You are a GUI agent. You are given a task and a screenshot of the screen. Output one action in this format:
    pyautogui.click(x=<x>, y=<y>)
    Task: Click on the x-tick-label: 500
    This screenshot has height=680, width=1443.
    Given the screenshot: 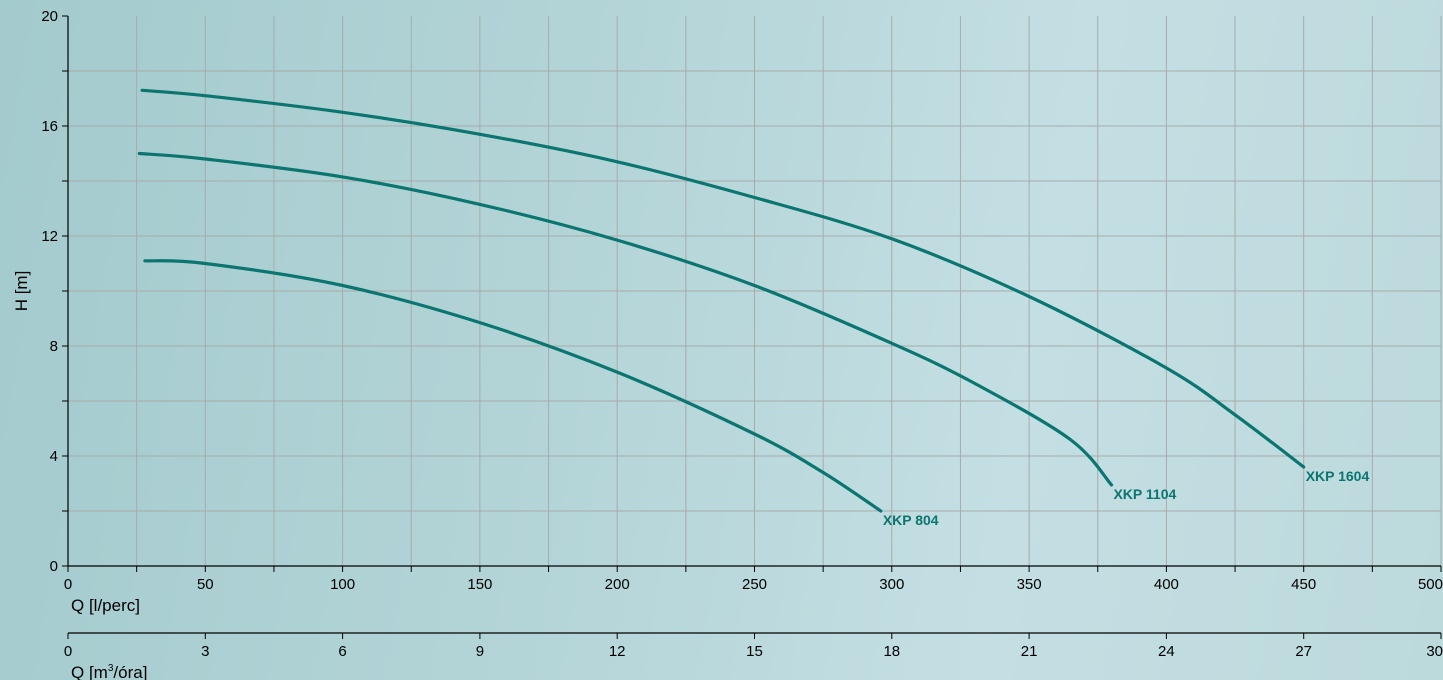 What is the action you would take?
    pyautogui.click(x=1430, y=584)
    